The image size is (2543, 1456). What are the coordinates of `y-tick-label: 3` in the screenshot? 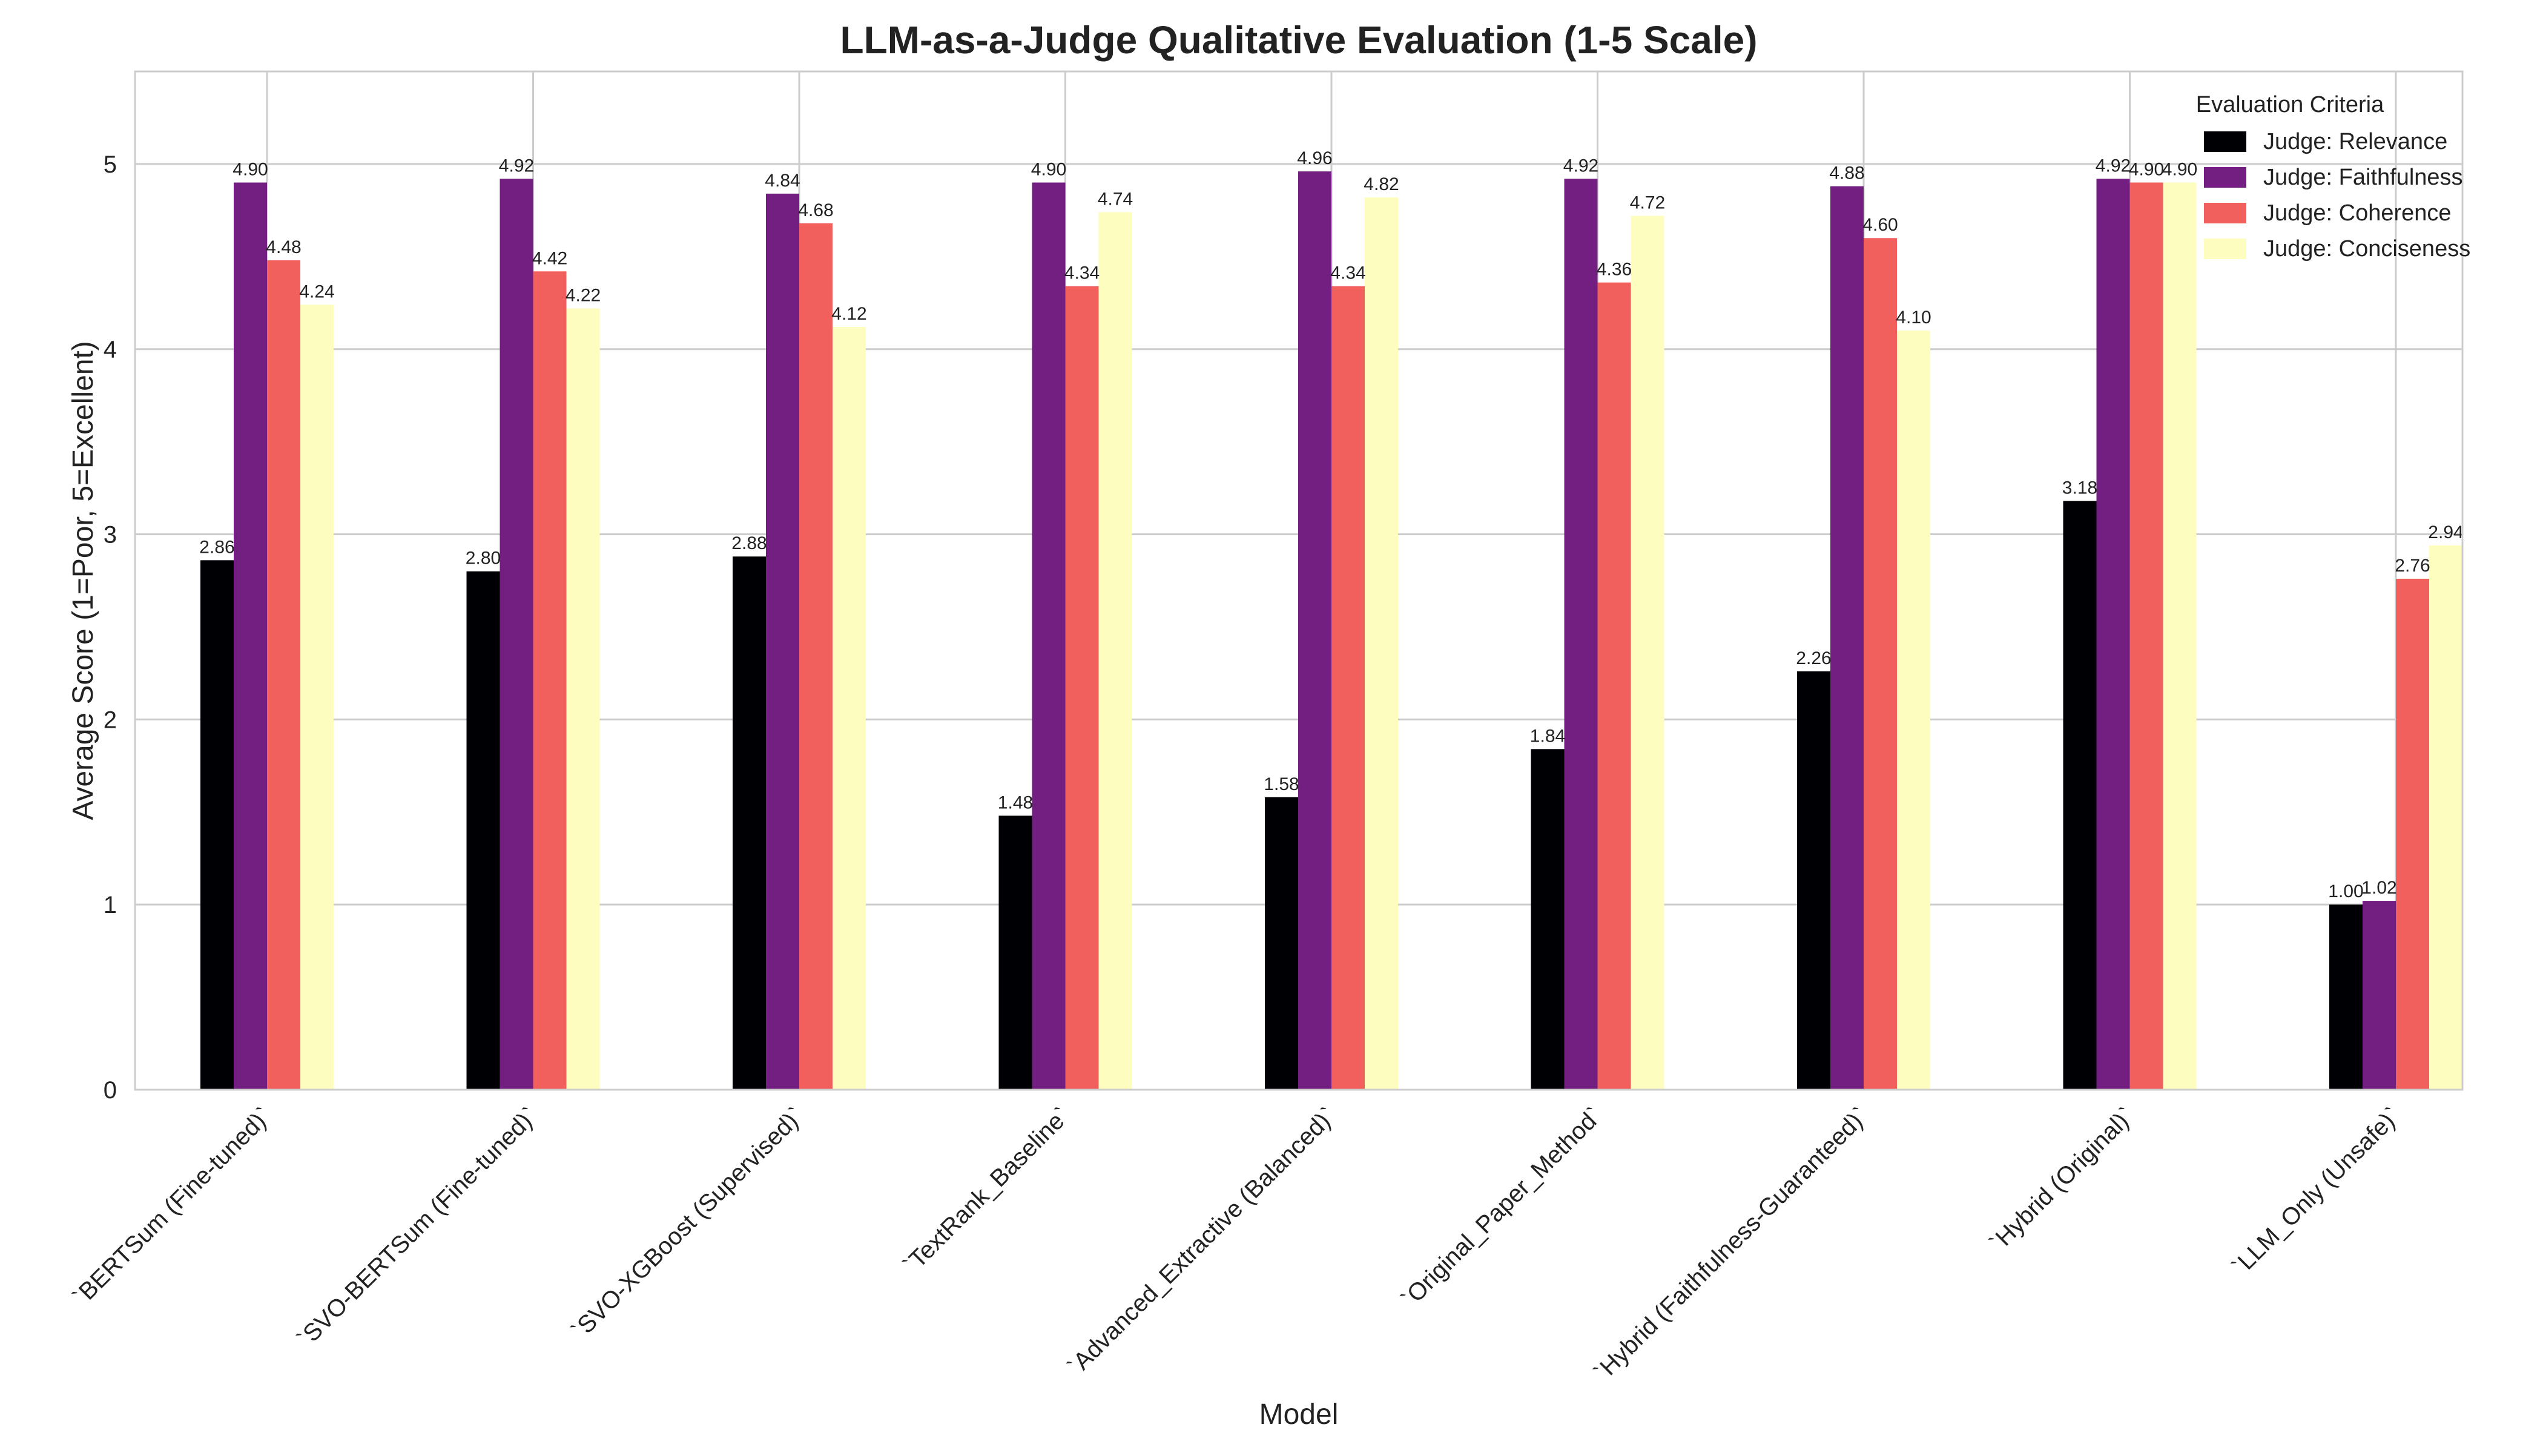 It's located at (110, 535).